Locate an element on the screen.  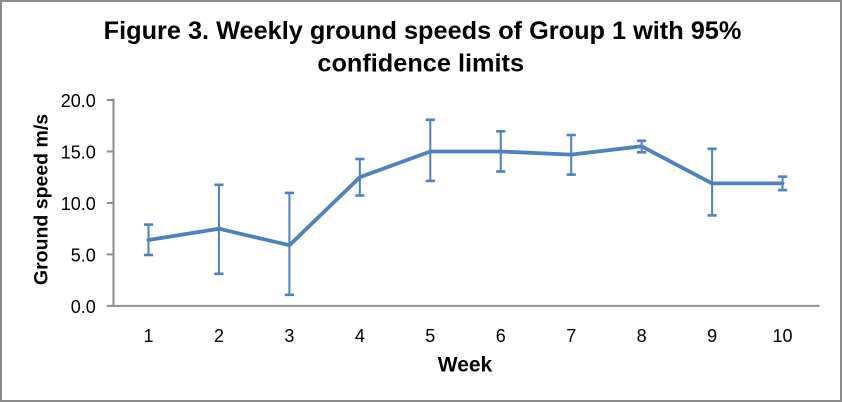
svg-text: 20.0 is located at coordinates (78, 101).